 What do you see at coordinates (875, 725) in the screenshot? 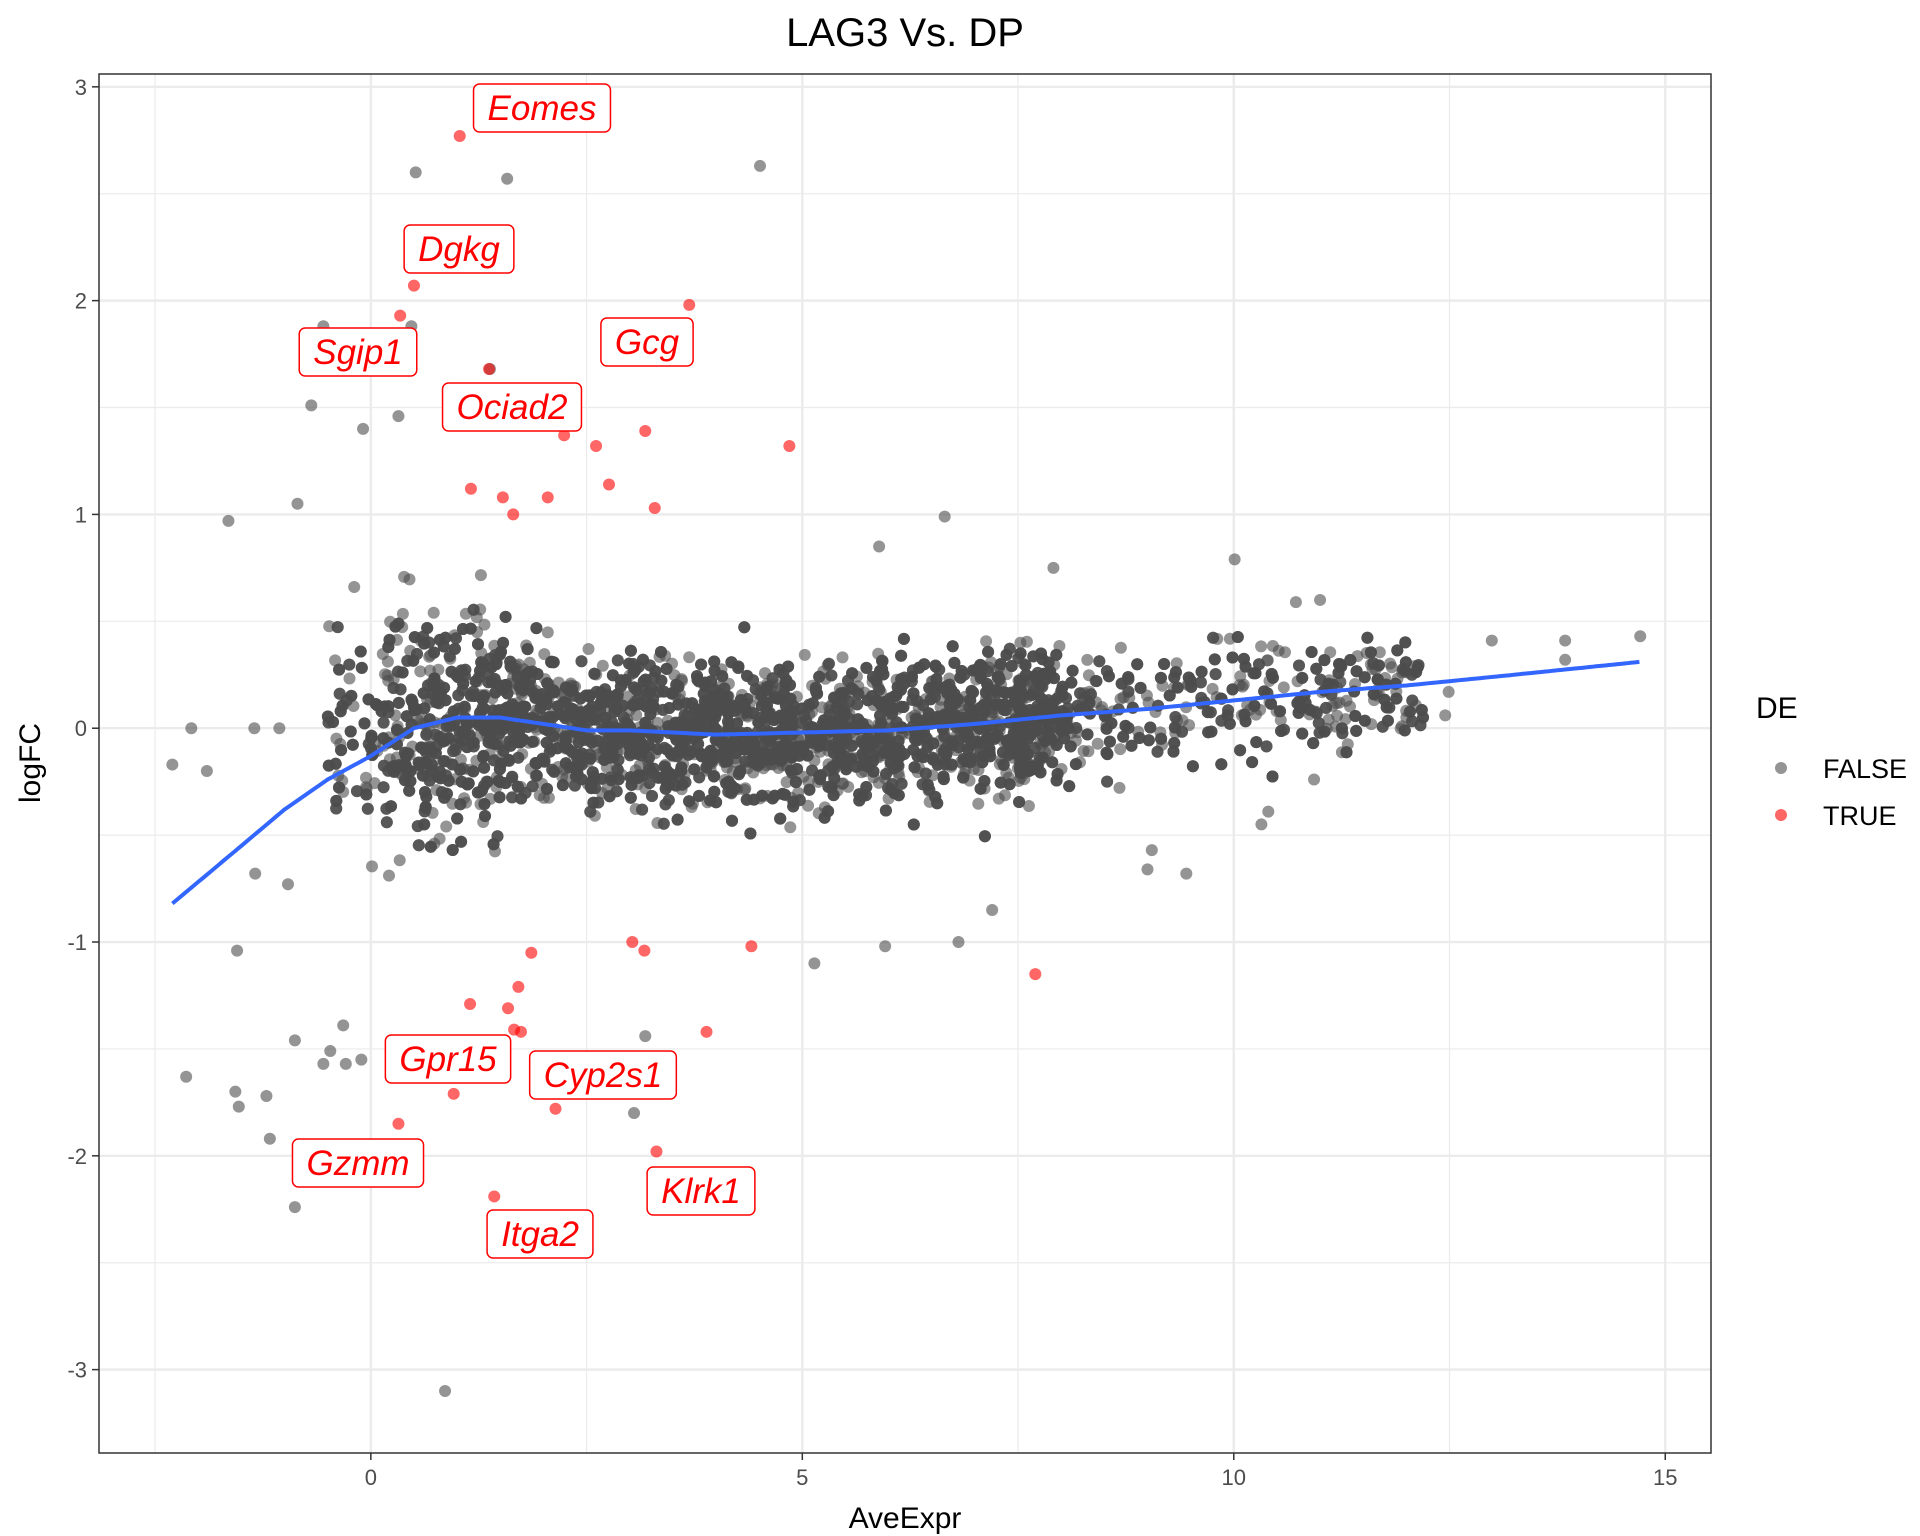
I see `dense-point-cloud` at bounding box center [875, 725].